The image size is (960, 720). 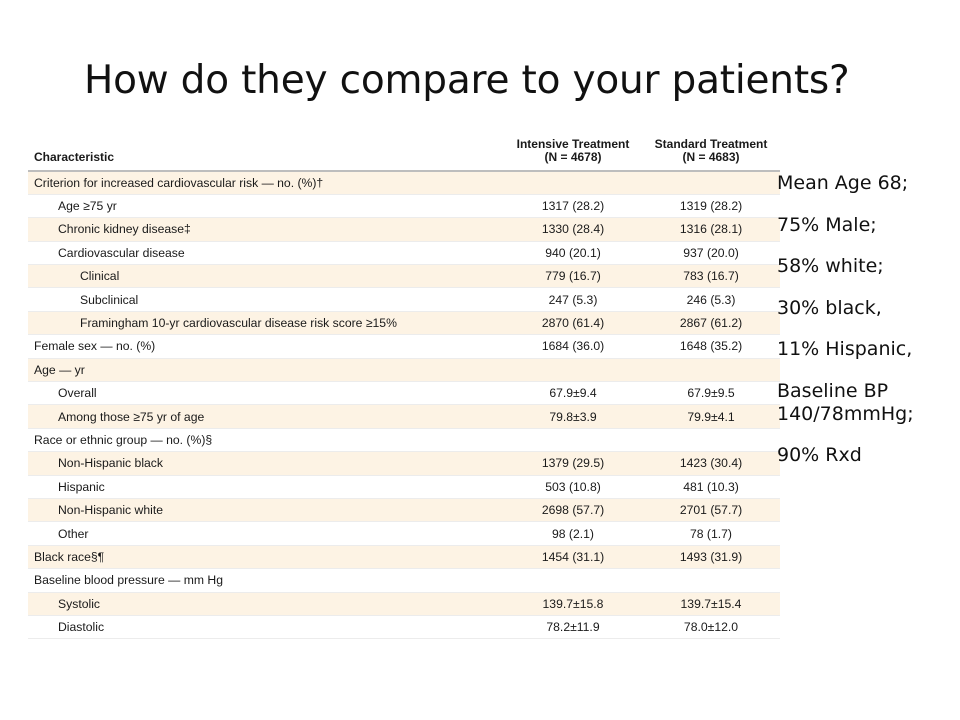 I want to click on header-standard-treatment: Standard Treatment (N = 4683), so click(x=711, y=147).